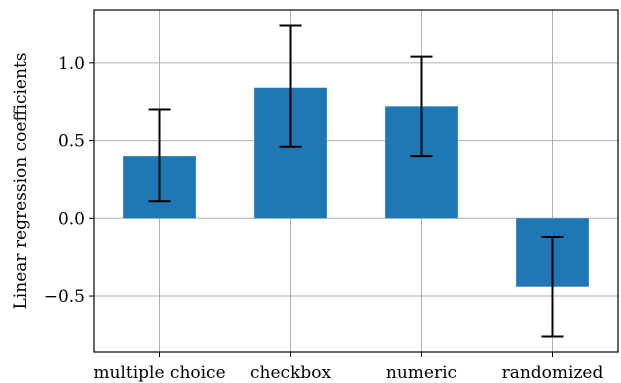 The height and width of the screenshot is (383, 621). Describe the element at coordinates (64, 180) in the screenshot. I see `y-tick-labels: −0.5 0.0 0.5 1.0` at that location.